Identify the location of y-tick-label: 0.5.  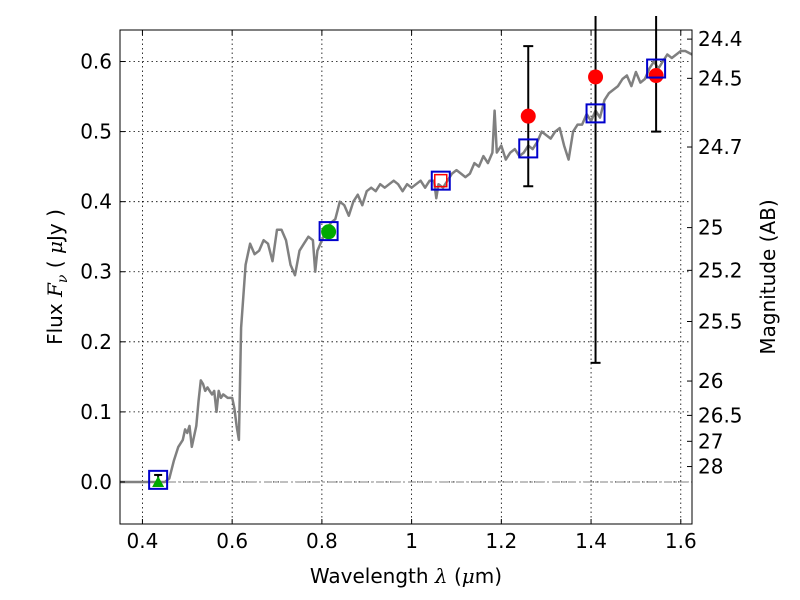
(96, 132).